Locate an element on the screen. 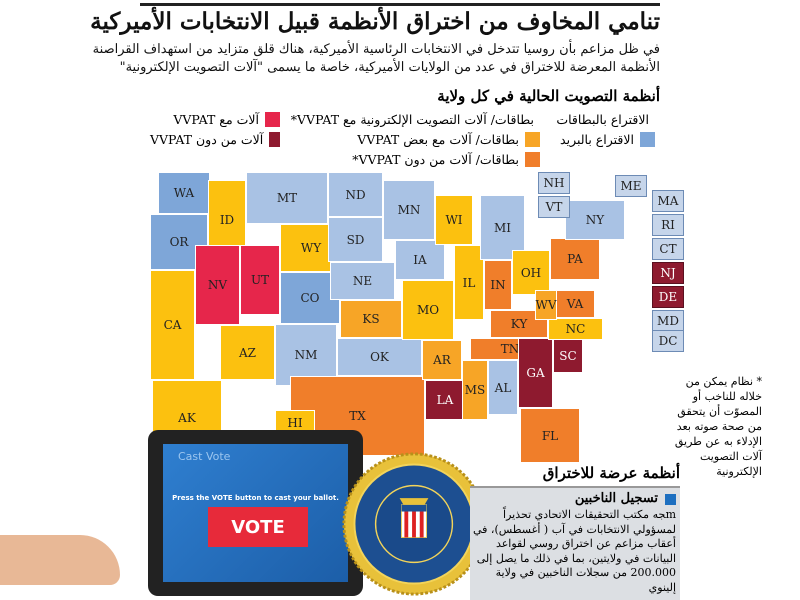 The width and height of the screenshot is (800, 600). state-nd: ND is located at coordinates (355, 194).